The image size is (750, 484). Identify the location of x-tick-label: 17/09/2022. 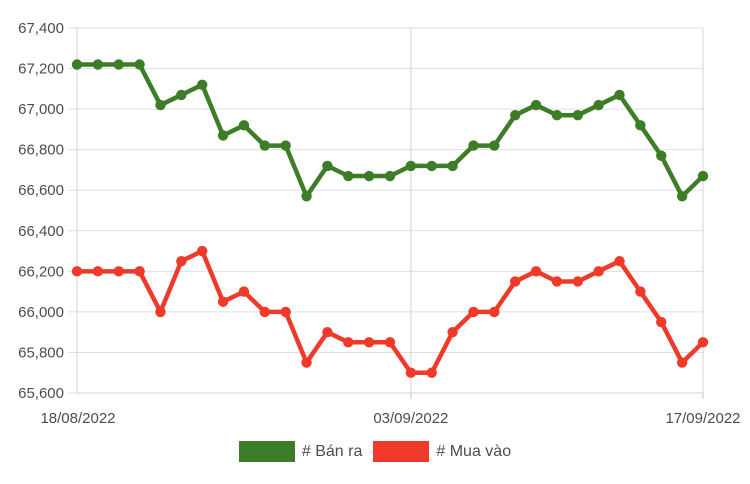
(702, 418).